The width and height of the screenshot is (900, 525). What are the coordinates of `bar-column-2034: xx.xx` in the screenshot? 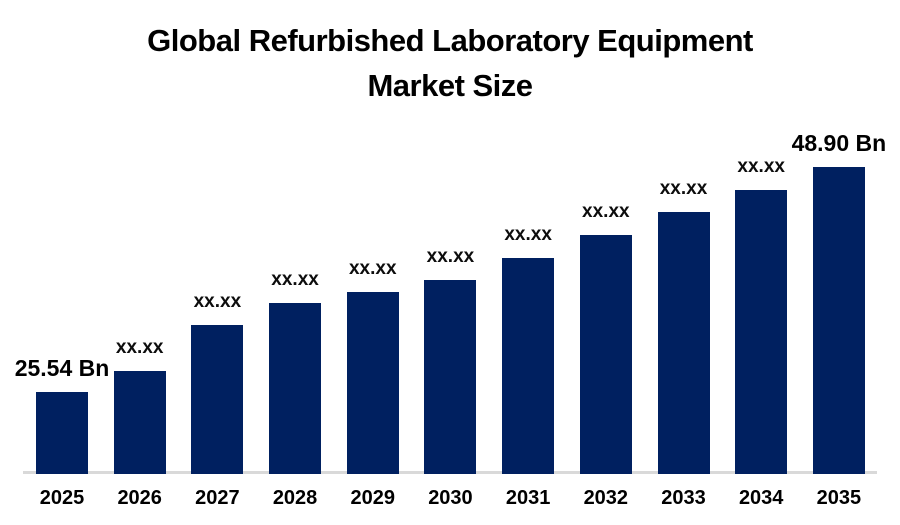 It's located at (761, 315).